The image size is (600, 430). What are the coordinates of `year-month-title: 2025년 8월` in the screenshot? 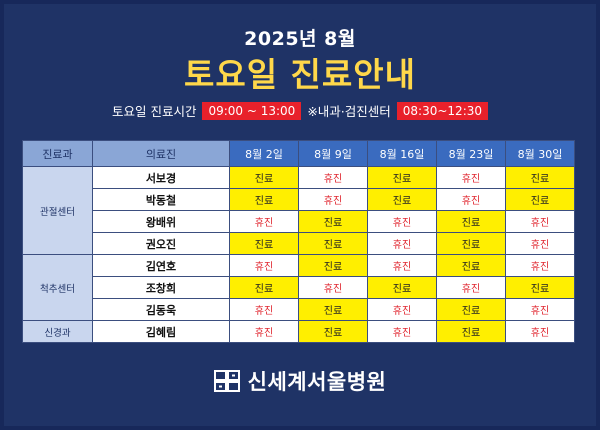 It's located at (300, 39).